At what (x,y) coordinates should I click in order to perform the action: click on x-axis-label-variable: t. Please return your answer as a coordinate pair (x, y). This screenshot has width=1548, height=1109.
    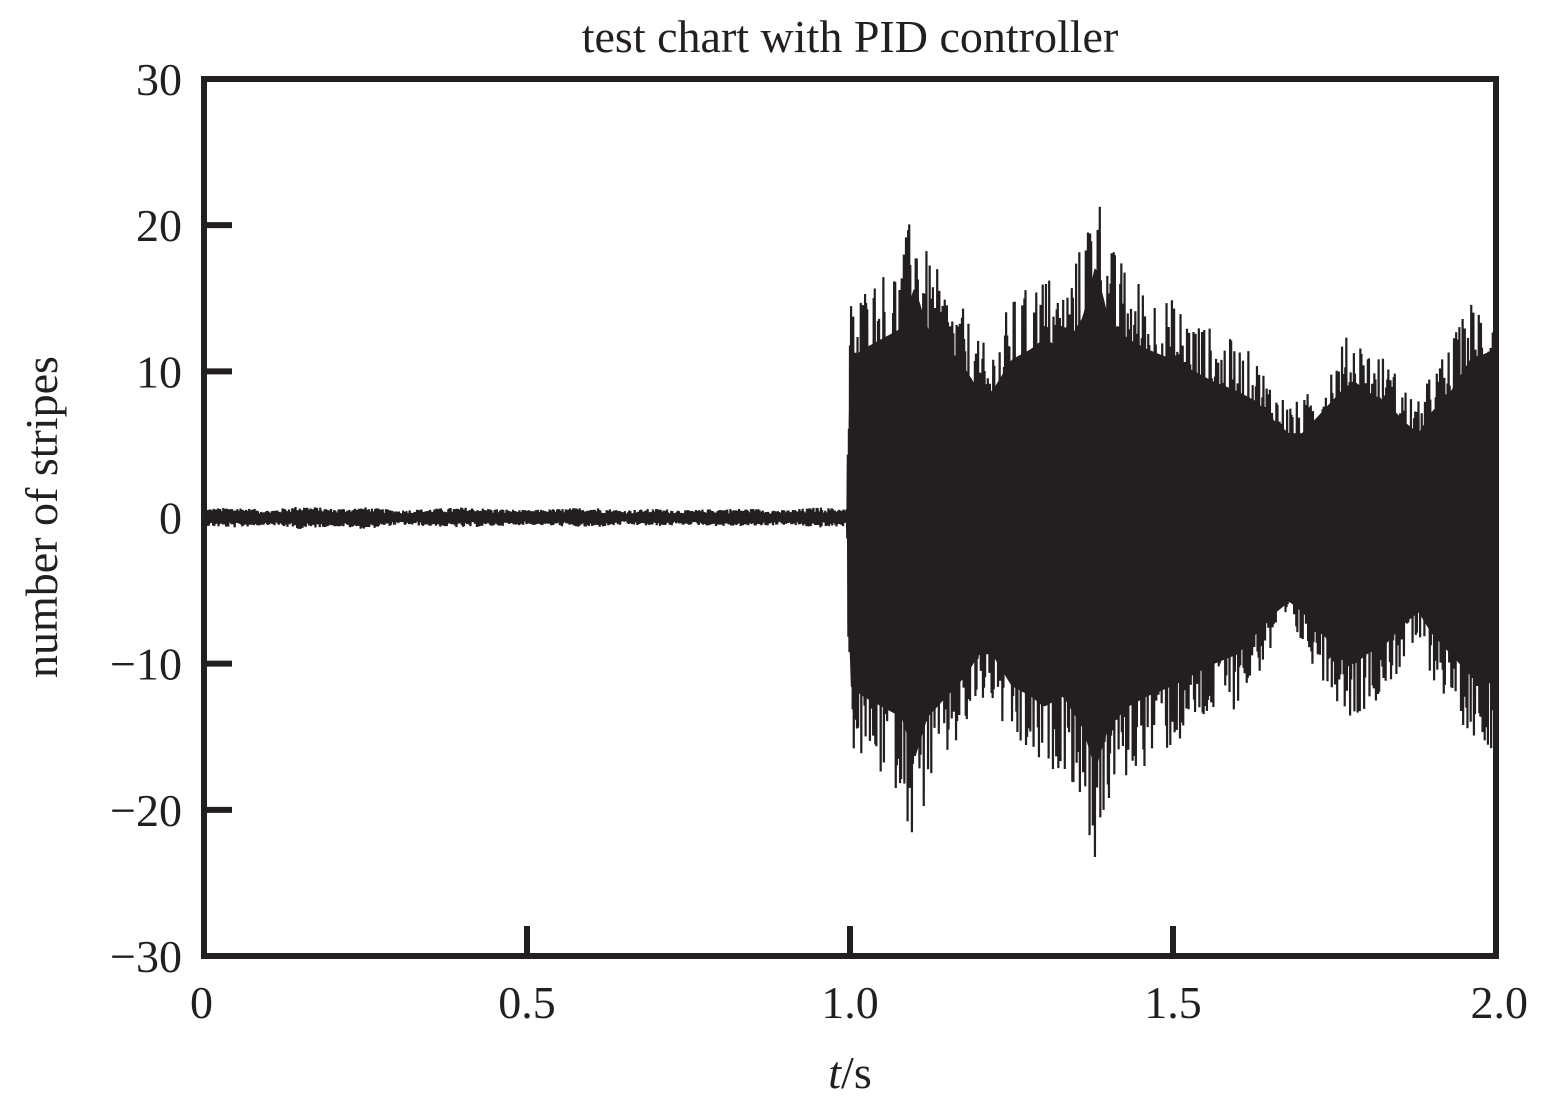
    Looking at the image, I should click on (835, 1072).